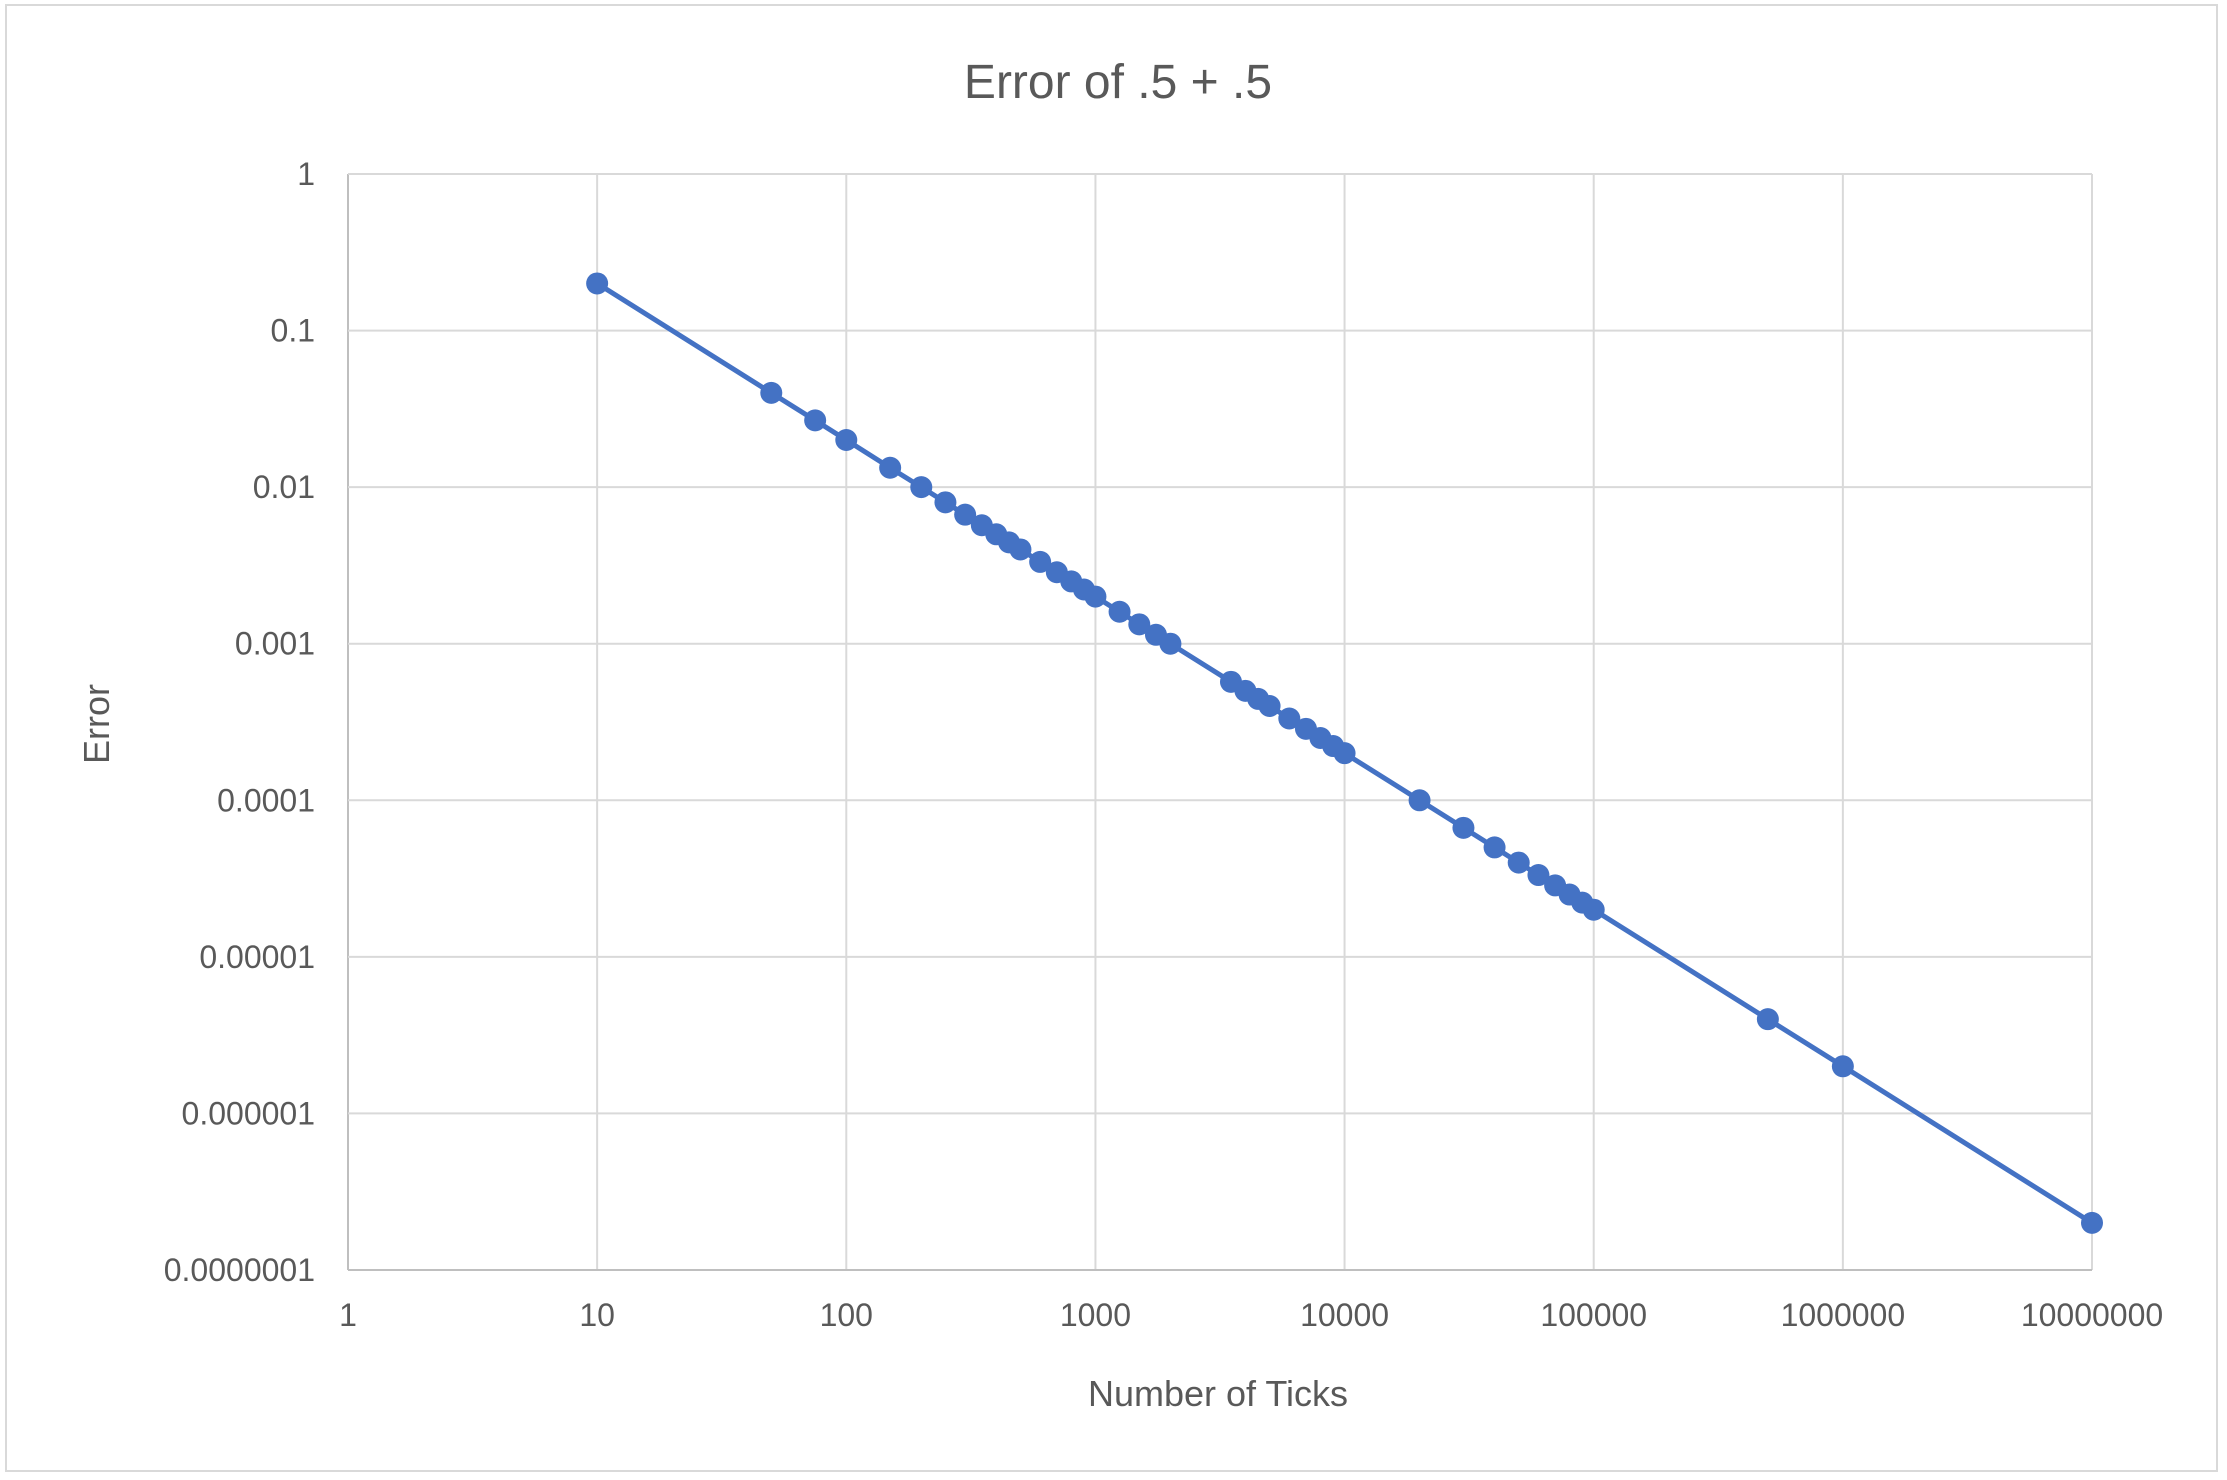  I want to click on x-tick-label: 100000, so click(1593, 1315).